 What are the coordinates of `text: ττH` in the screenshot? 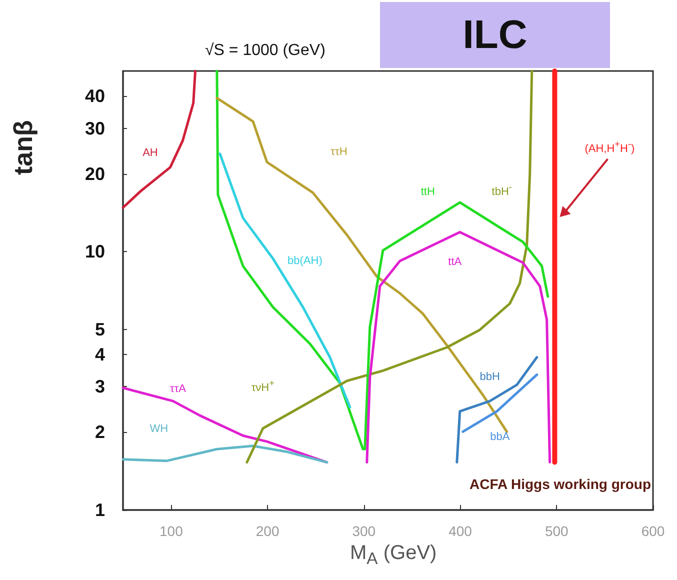 It's located at (339, 152).